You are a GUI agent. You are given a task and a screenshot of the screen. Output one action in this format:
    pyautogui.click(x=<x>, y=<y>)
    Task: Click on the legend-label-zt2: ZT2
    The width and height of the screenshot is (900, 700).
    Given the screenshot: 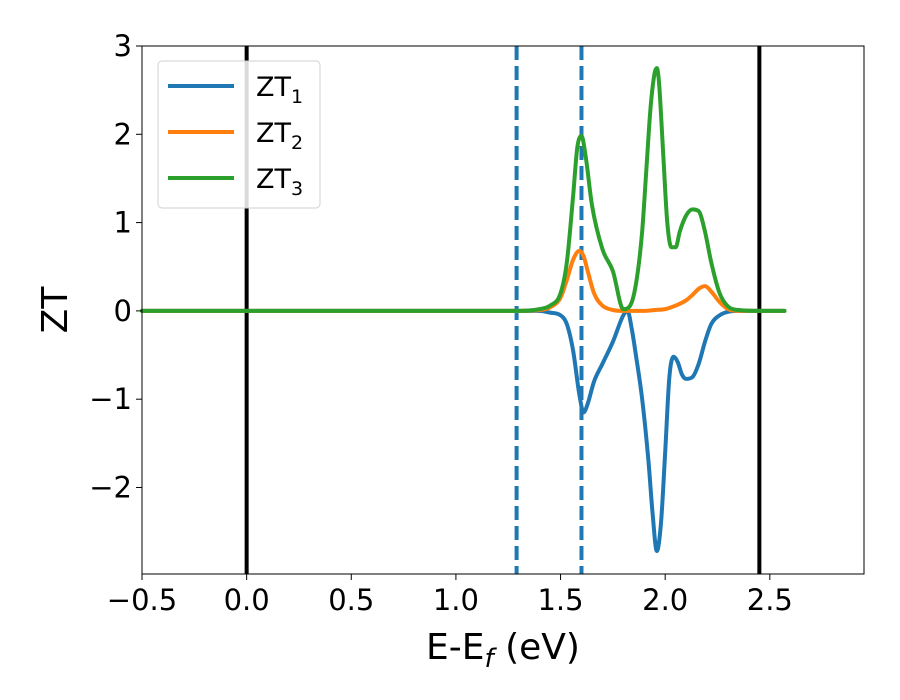 What is the action you would take?
    pyautogui.click(x=279, y=136)
    